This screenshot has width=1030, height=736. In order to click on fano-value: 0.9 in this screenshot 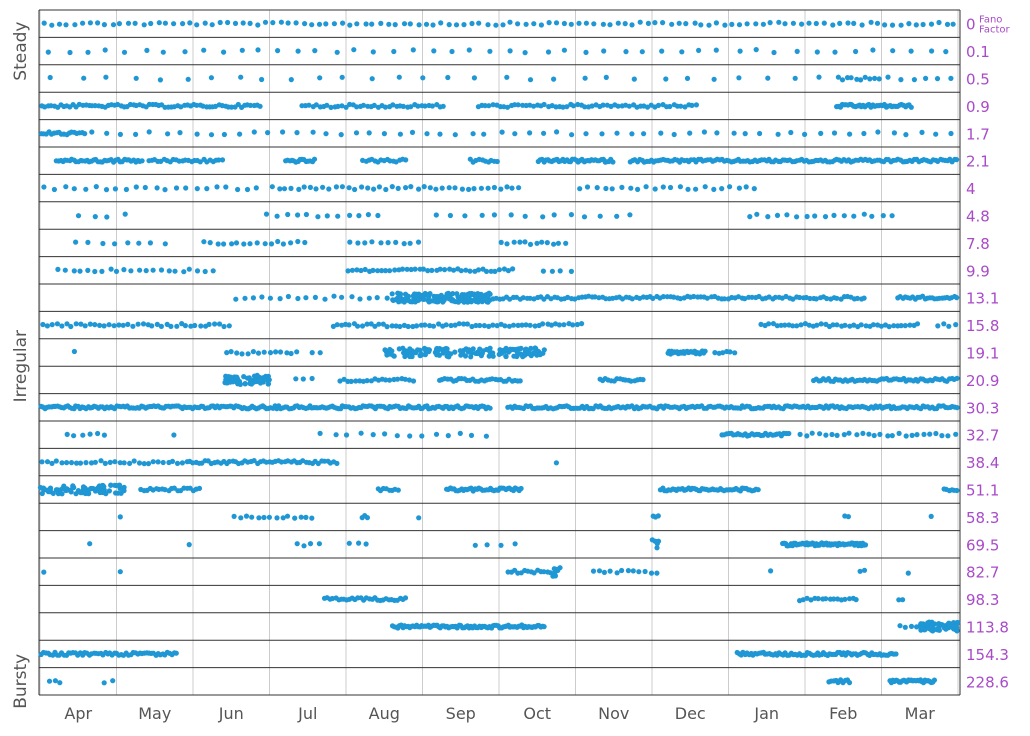, I will do `click(978, 107)`.